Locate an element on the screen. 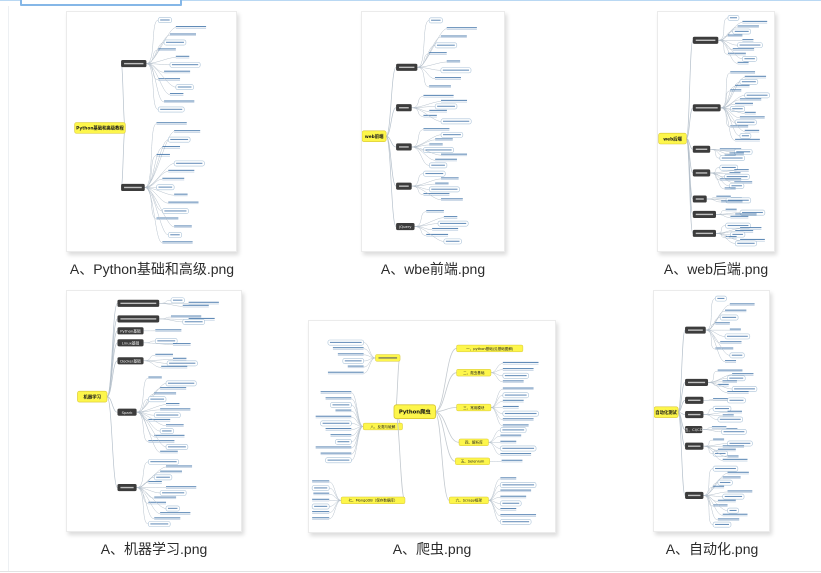 Image resolution: width=821 pixels, height=573 pixels. mindmap-preview: web后端 is located at coordinates (714, 131).